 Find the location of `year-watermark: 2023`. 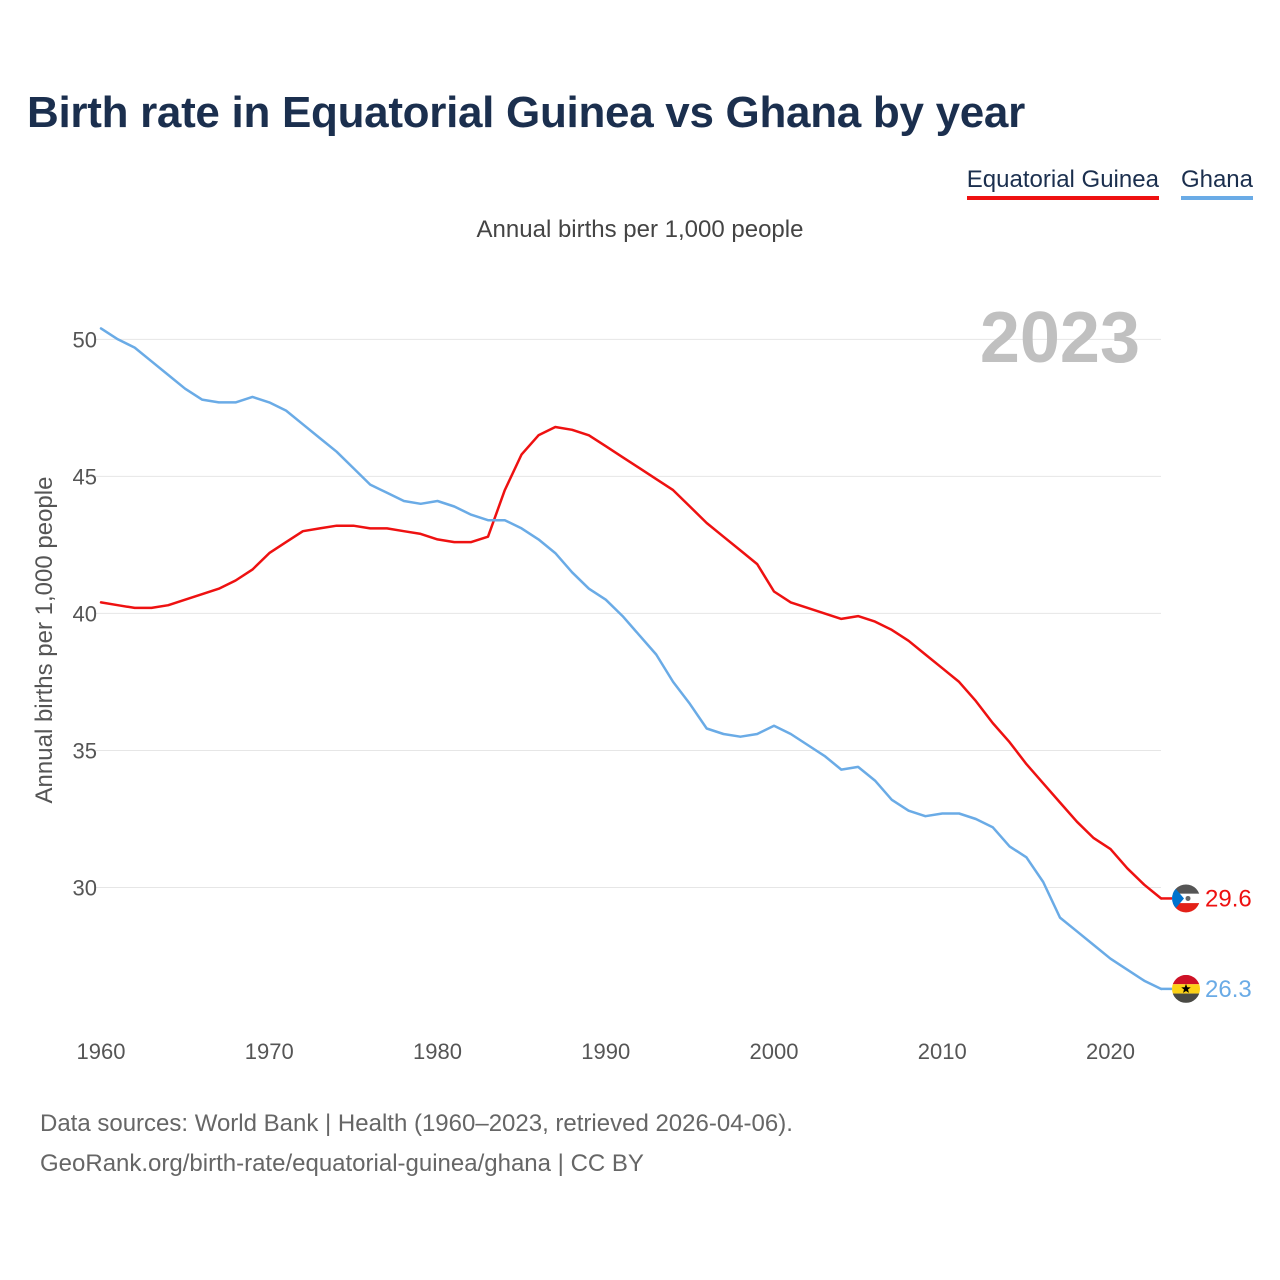

year-watermark: 2023 is located at coordinates (1060, 338).